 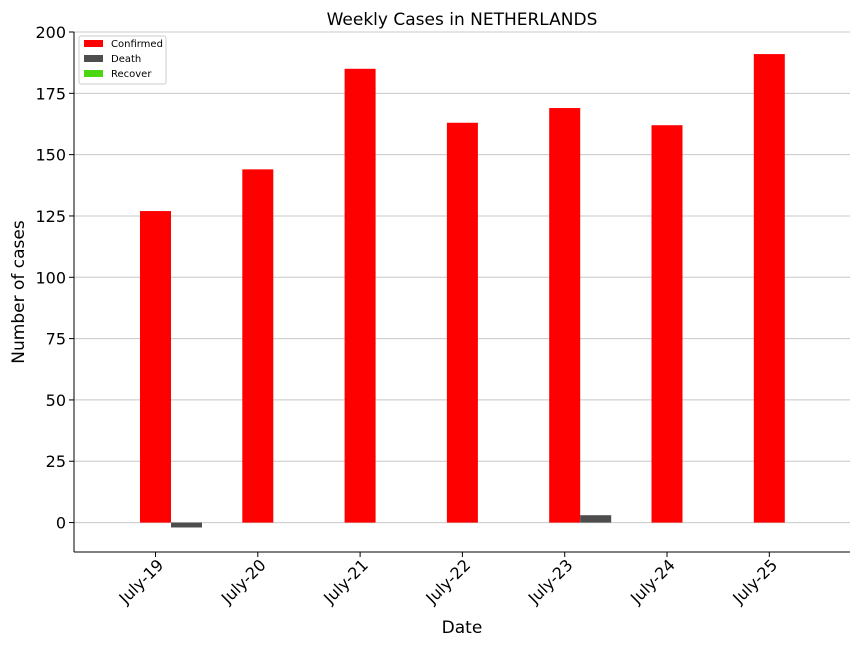 What do you see at coordinates (50, 93) in the screenshot?
I see `y-tick-label: 175` at bounding box center [50, 93].